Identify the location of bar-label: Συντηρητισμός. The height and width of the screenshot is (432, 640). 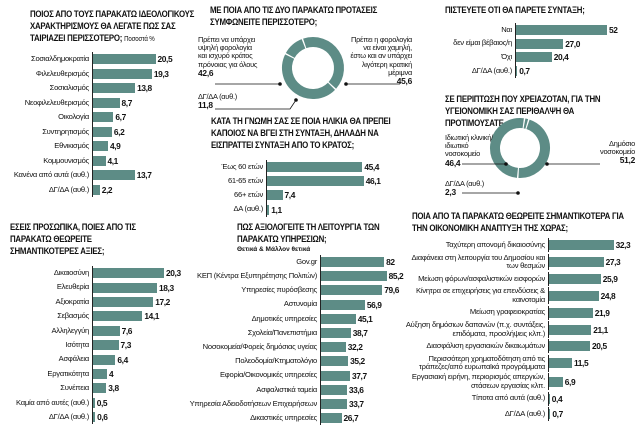
(65, 131).